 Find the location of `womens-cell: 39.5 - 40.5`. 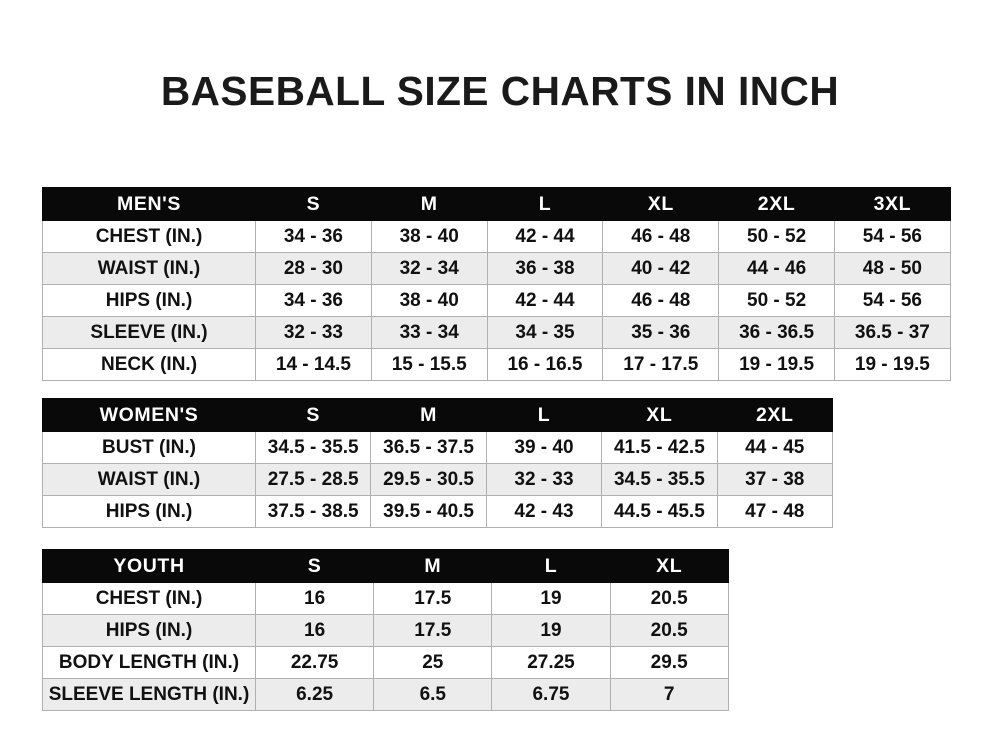

womens-cell: 39.5 - 40.5 is located at coordinates (428, 511).